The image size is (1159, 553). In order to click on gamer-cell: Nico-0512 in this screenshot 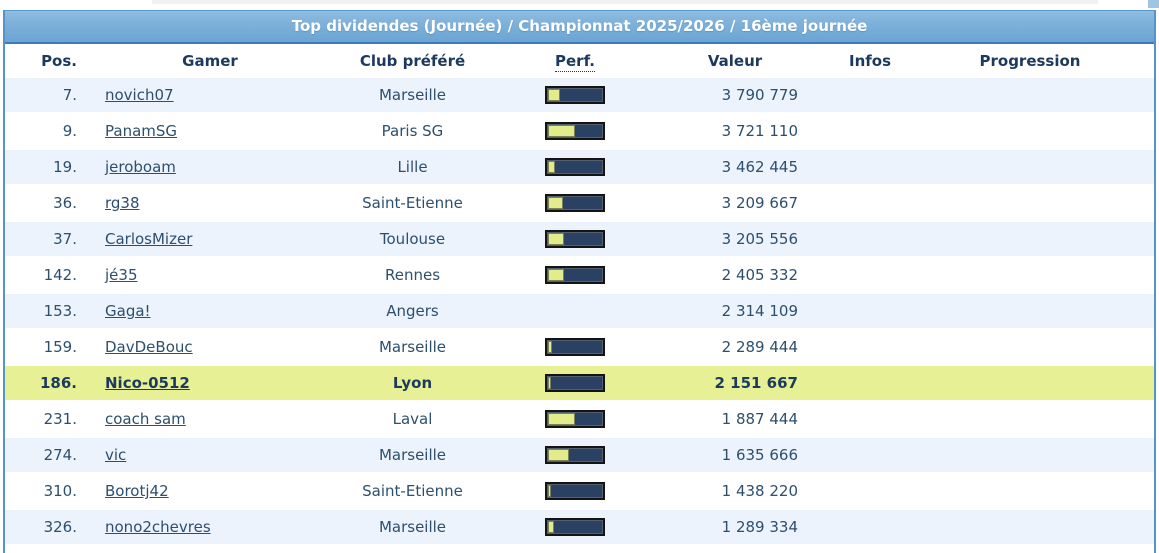, I will do `click(210, 383)`.